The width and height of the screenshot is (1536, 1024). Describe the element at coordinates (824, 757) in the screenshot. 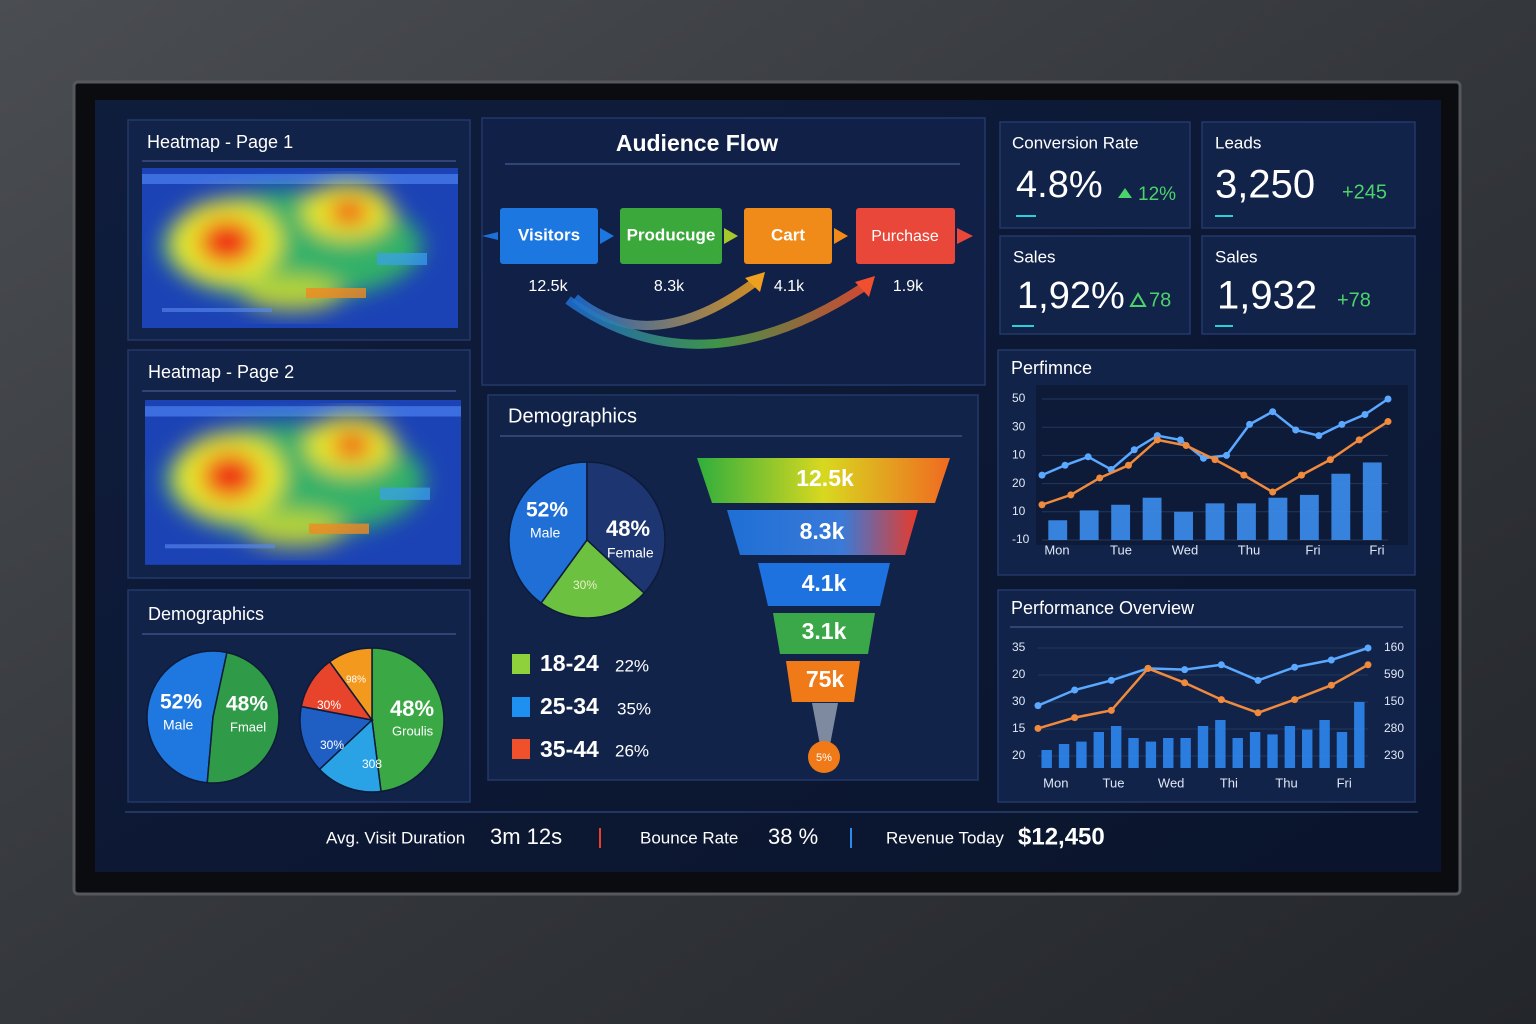

I see `funnel-end` at that location.